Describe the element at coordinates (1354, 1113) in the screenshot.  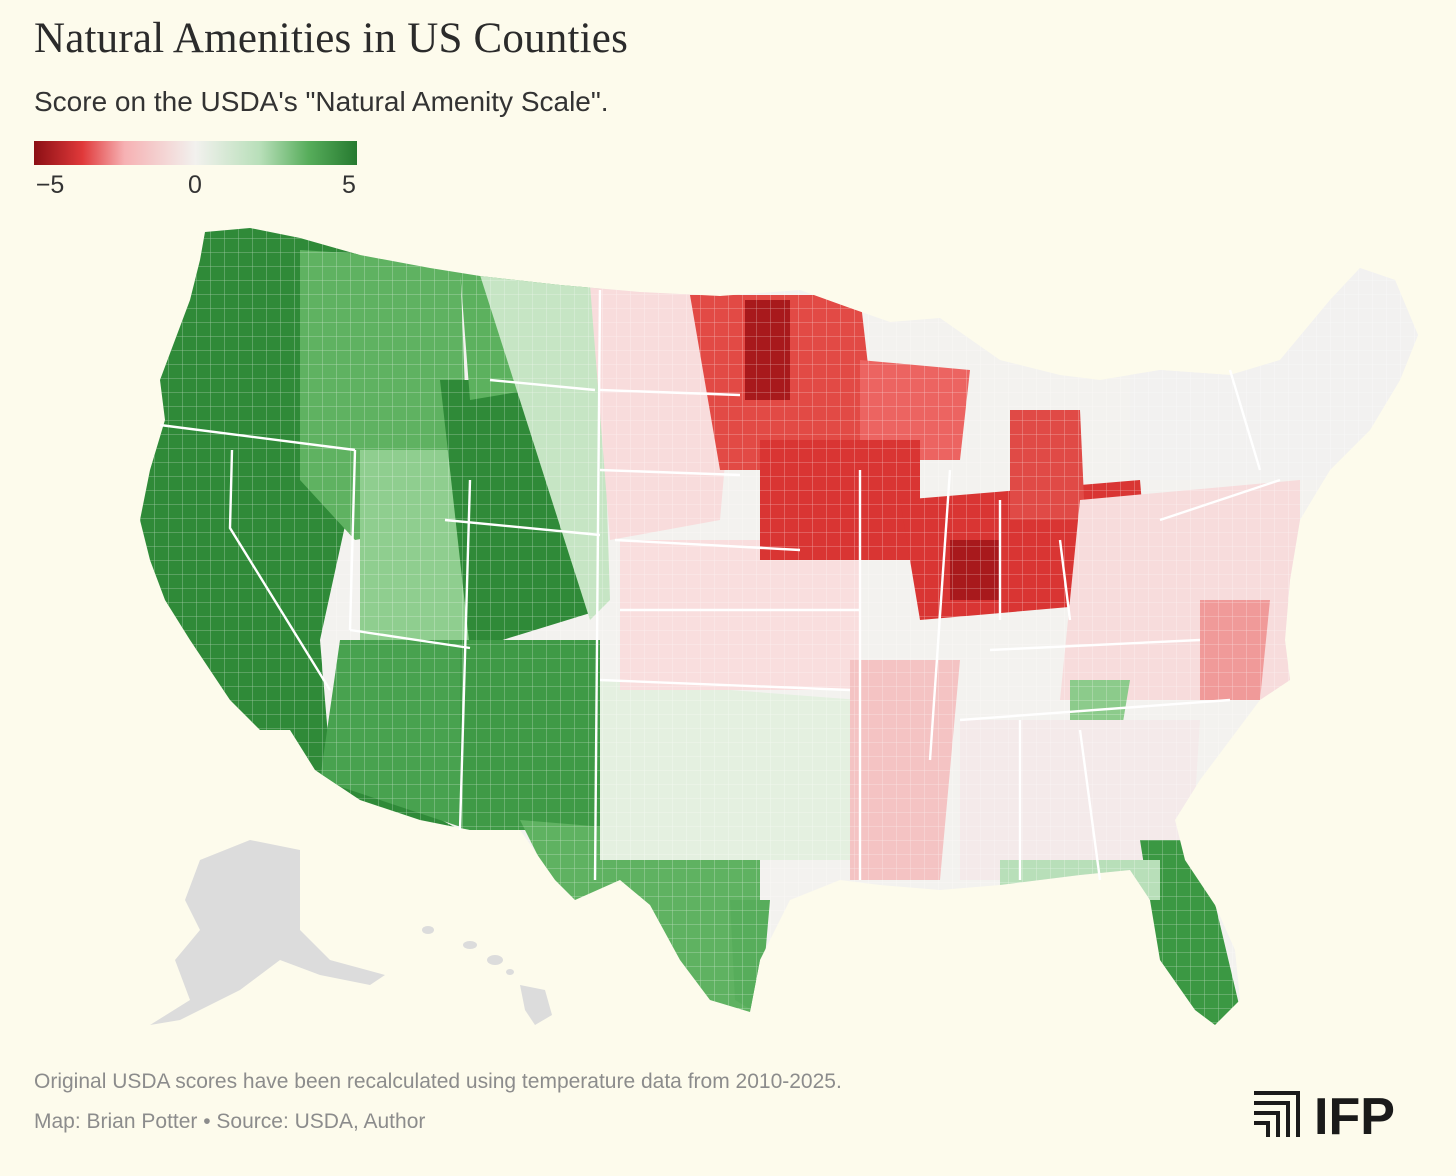
I see `logo-wordmark: IFP` at that location.